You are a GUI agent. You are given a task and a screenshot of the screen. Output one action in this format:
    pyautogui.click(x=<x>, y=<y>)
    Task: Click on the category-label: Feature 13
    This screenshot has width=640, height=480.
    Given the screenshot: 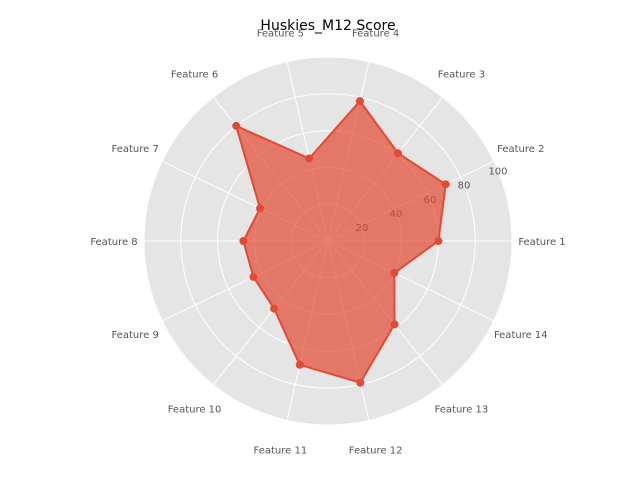 What is the action you would take?
    pyautogui.click(x=462, y=409)
    